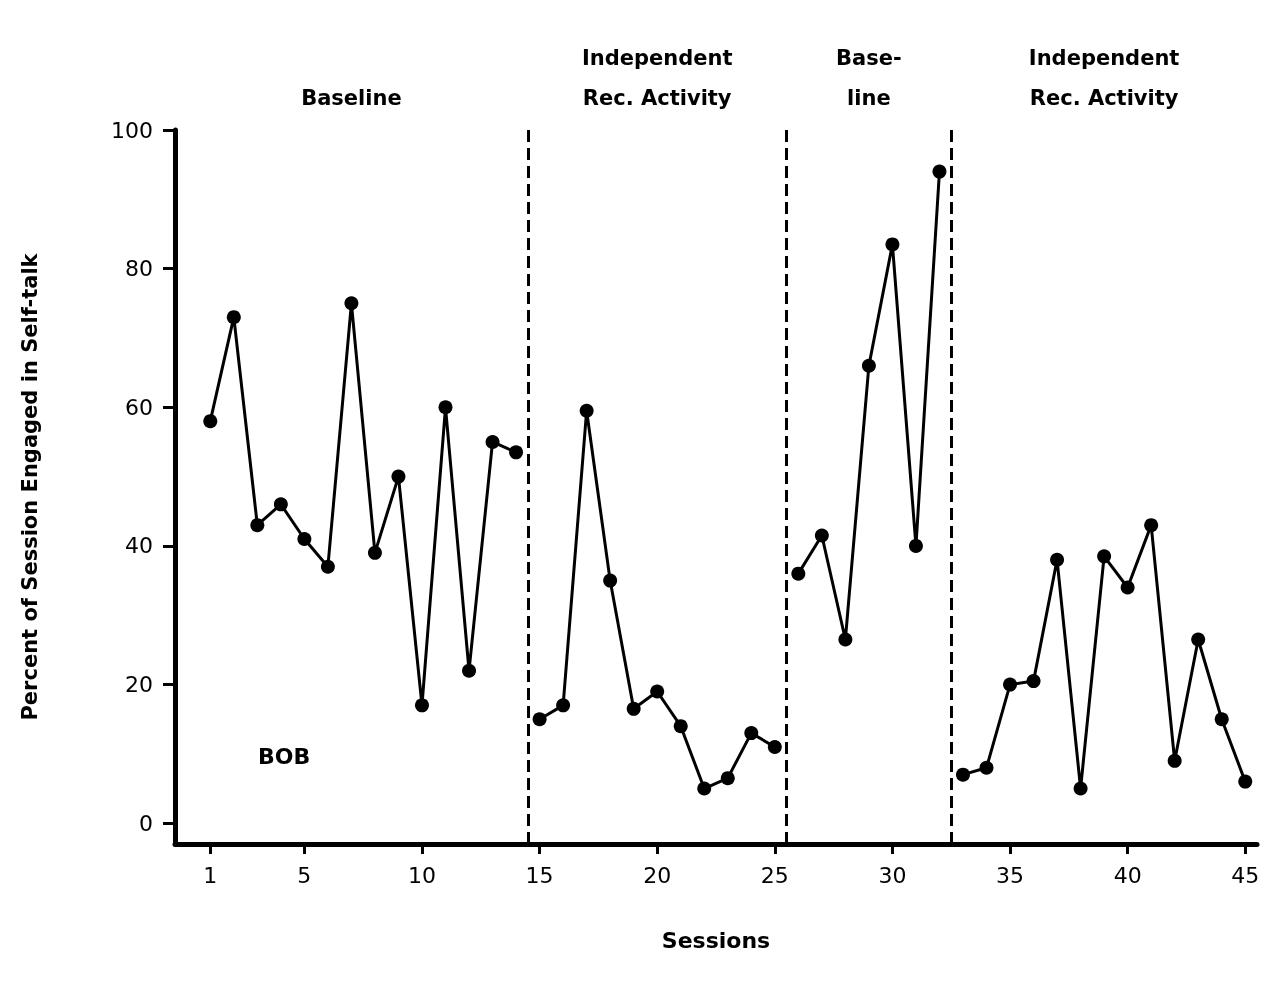 The image size is (1269, 992). What do you see at coordinates (284, 756) in the screenshot?
I see `annotation: BOB` at bounding box center [284, 756].